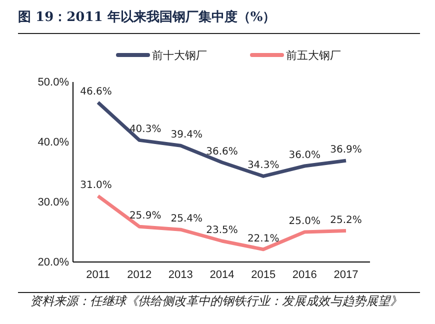 This screenshot has height=324, width=435. What do you see at coordinates (304, 155) in the screenshot?
I see `data-label: 36.0%` at bounding box center [304, 155].